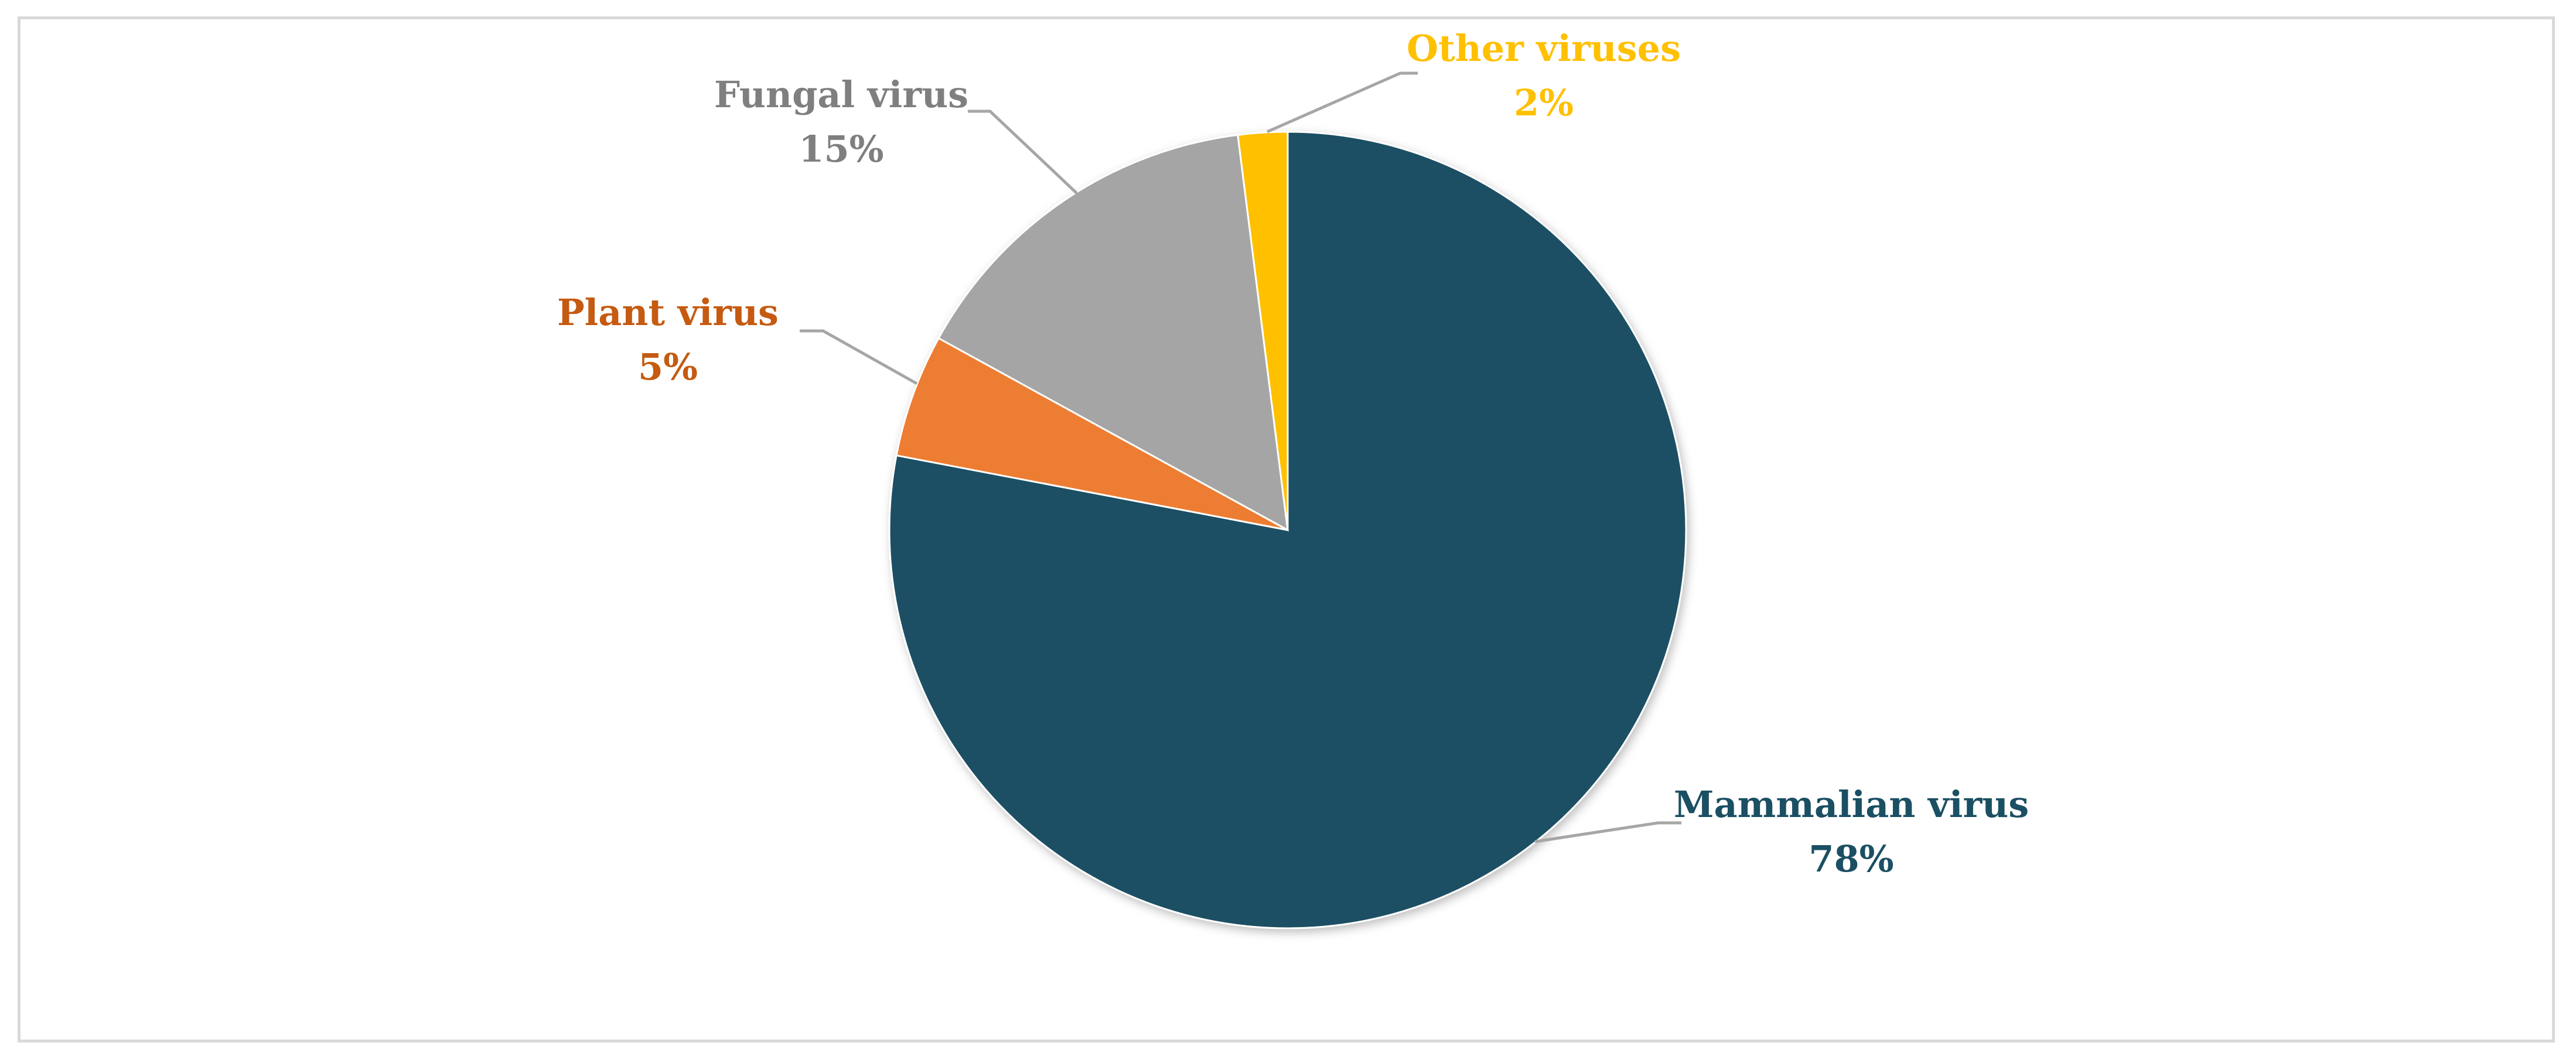  I want to click on slice-category-label: Mammalian virus, so click(1852, 804).